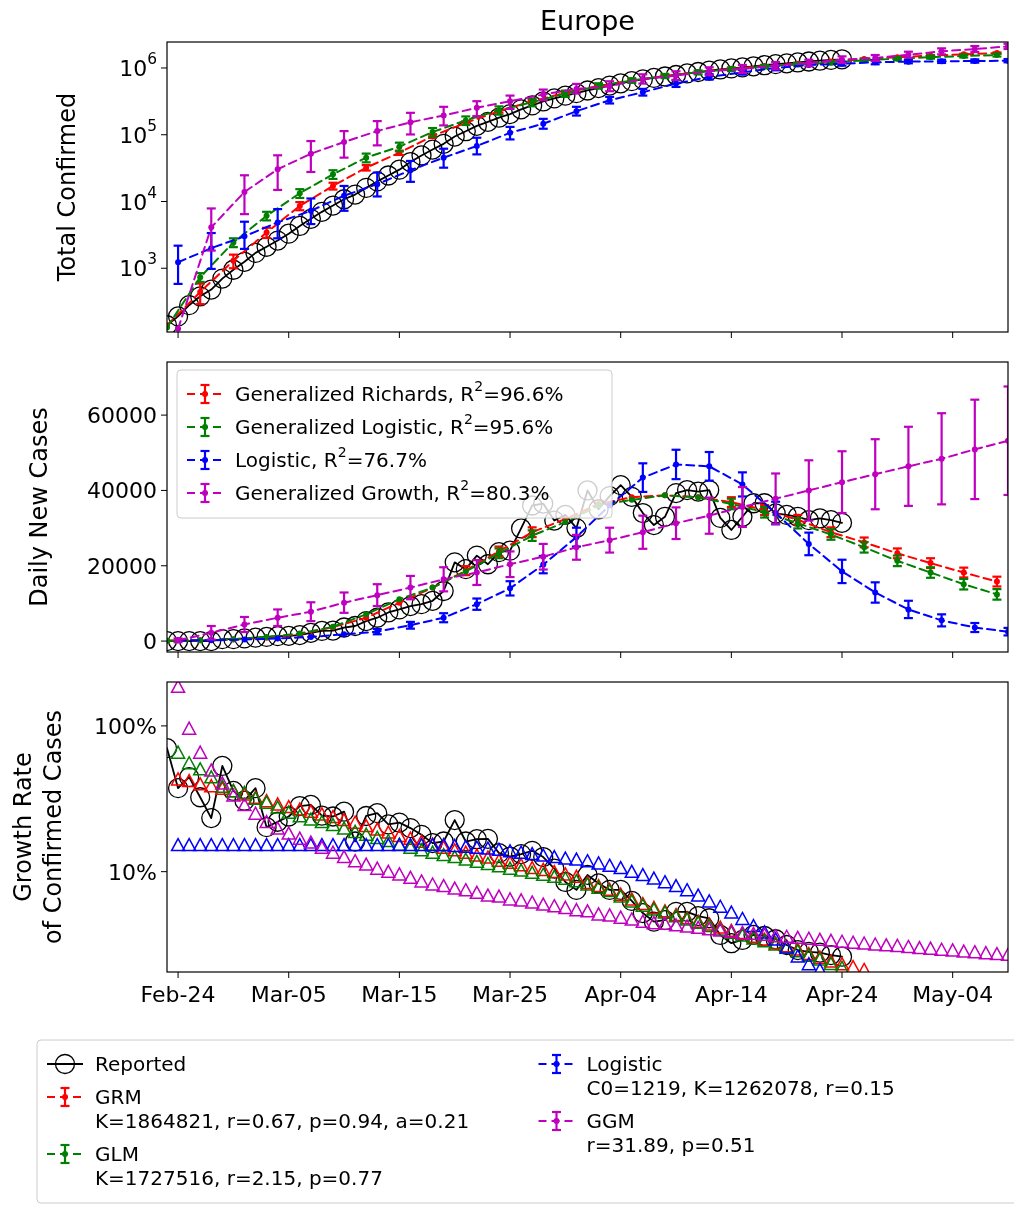 This screenshot has height=1212, width=1014. Describe the element at coordinates (953, 994) in the screenshot. I see `x-tick-label: May-04` at that location.